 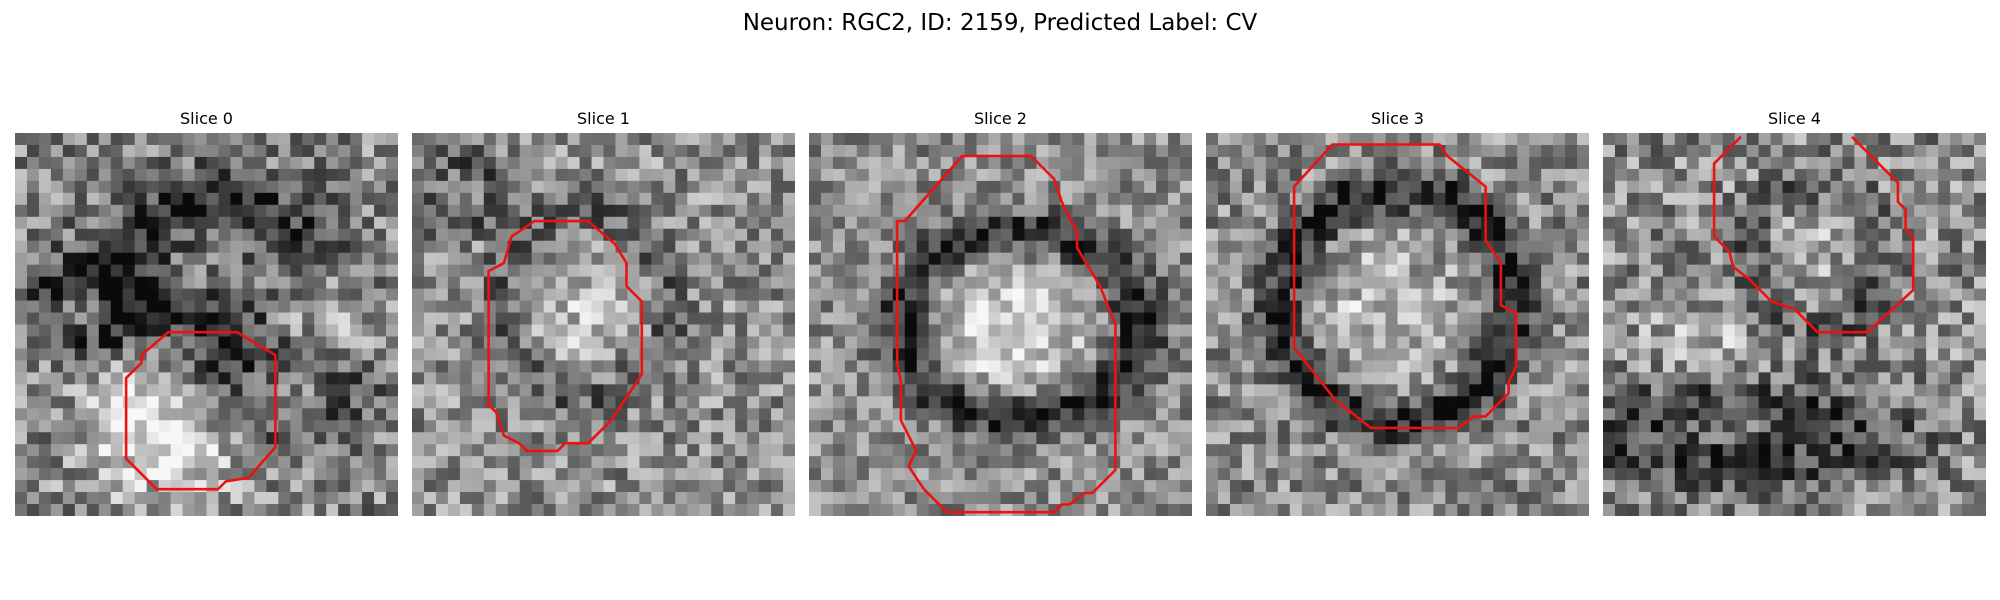 What do you see at coordinates (1813, 234) in the screenshot?
I see `slice-4-contour` at bounding box center [1813, 234].